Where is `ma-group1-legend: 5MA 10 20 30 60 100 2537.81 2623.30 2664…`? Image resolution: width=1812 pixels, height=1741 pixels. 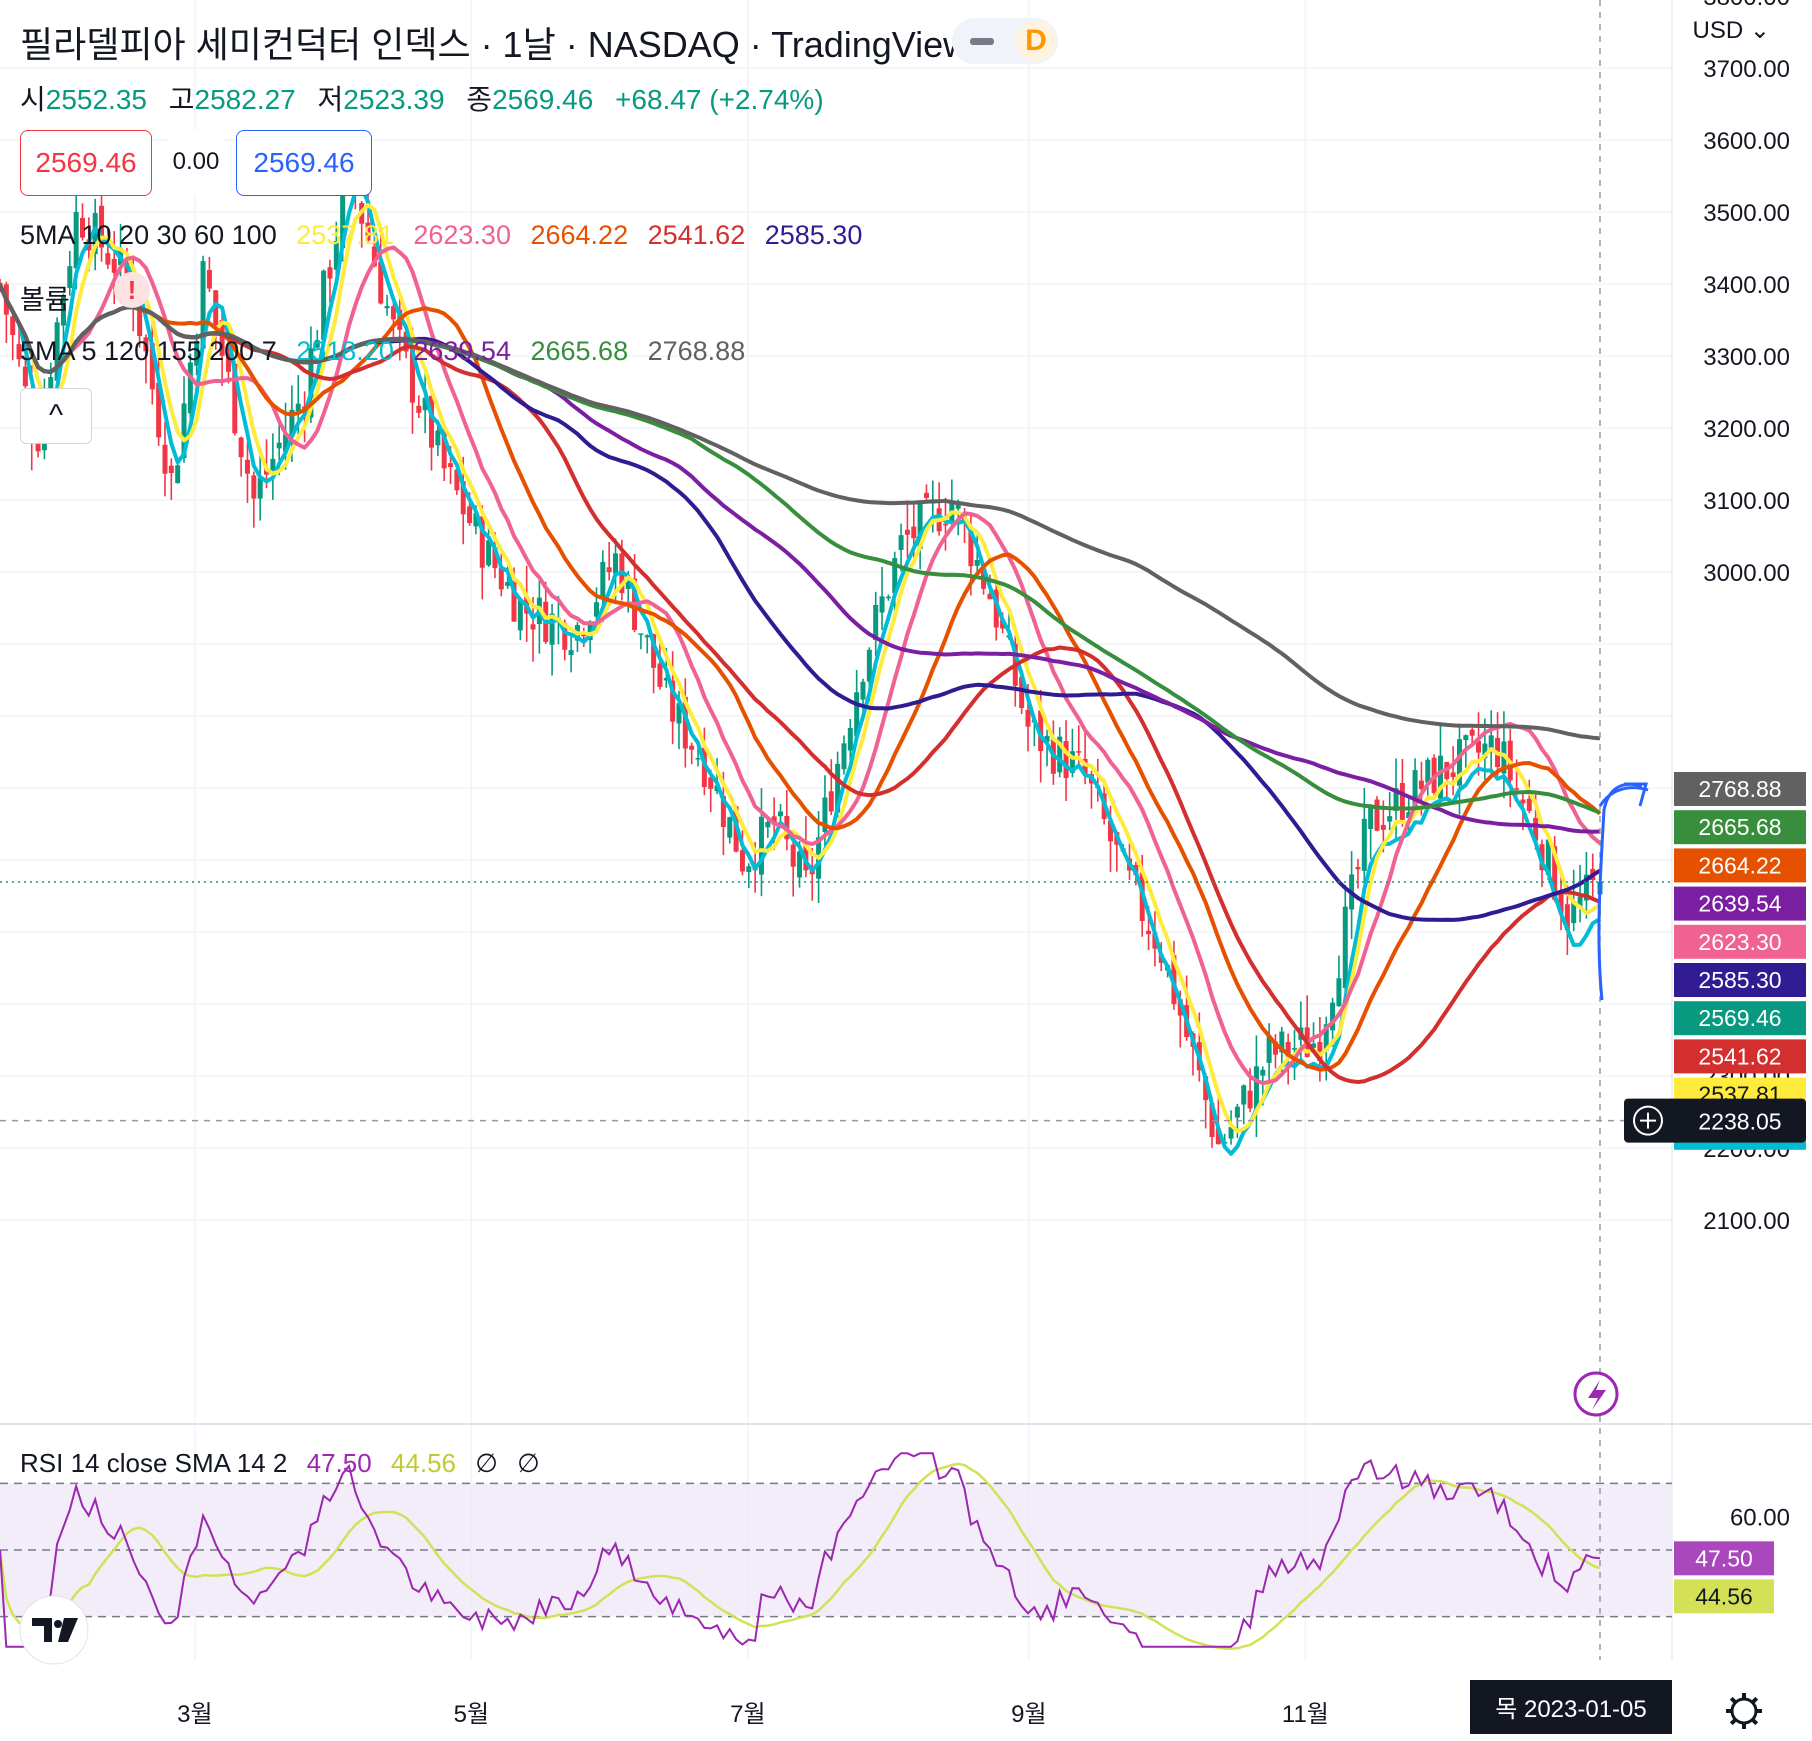
ma-group1-legend: 5MA 10 20 30 60 100 2537.81 2623.30 2664… is located at coordinates (447, 235).